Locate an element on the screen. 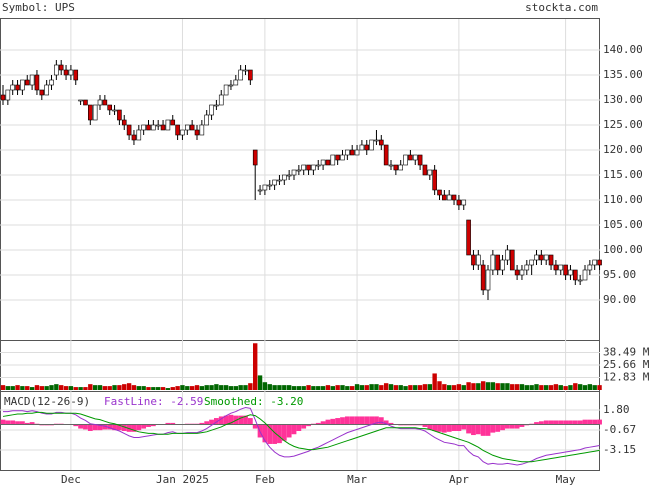 The image size is (655, 486). y-tick-label: 95.00 is located at coordinates (619, 274).